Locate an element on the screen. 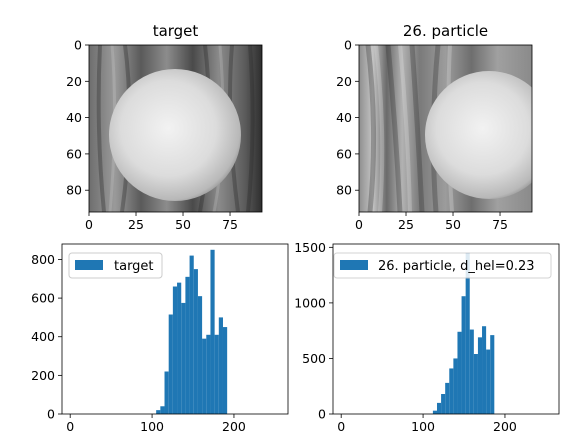  legend-particle: 26. particle, d_hel=0.23 is located at coordinates (442, 265).